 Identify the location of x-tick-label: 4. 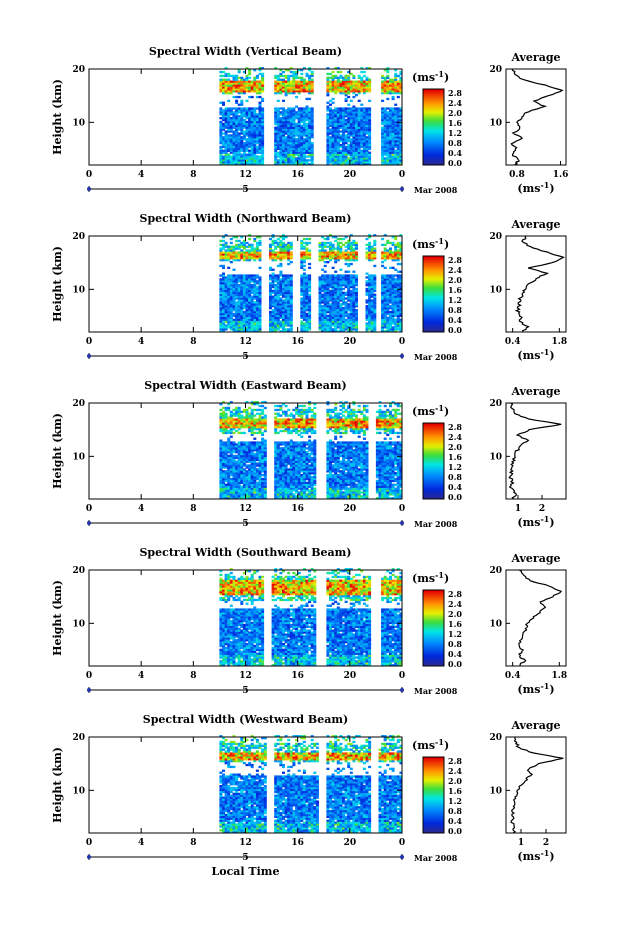
(141, 175).